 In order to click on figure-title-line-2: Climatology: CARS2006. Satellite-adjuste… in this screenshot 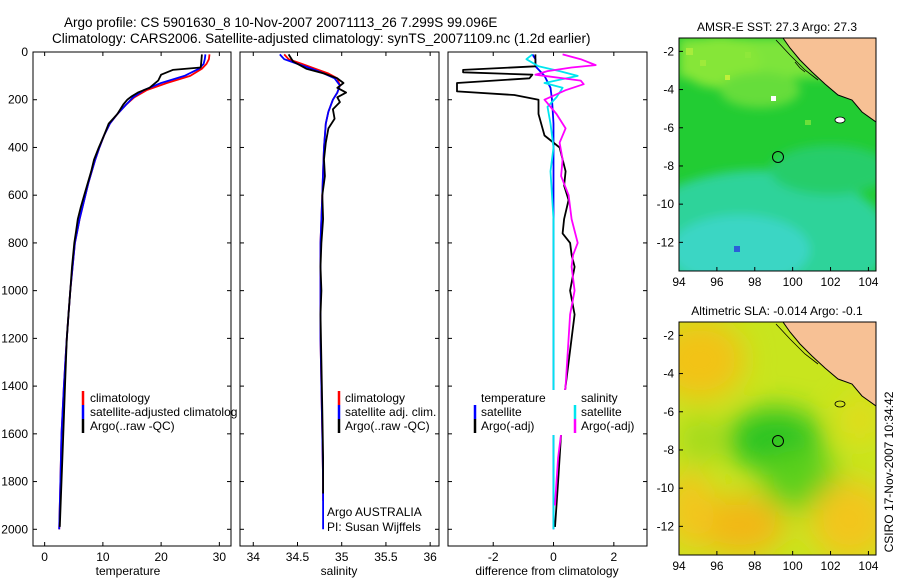, I will do `click(321, 38)`.